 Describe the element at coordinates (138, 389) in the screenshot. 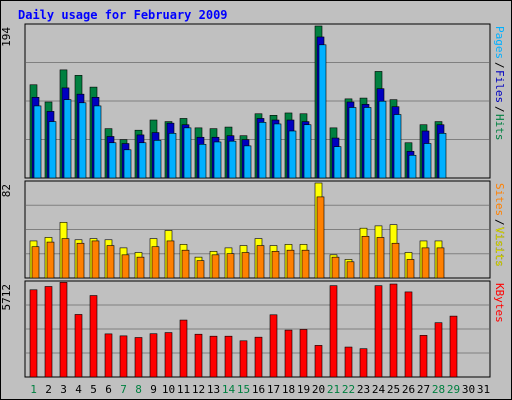

I see `day-label-8: 8` at that location.